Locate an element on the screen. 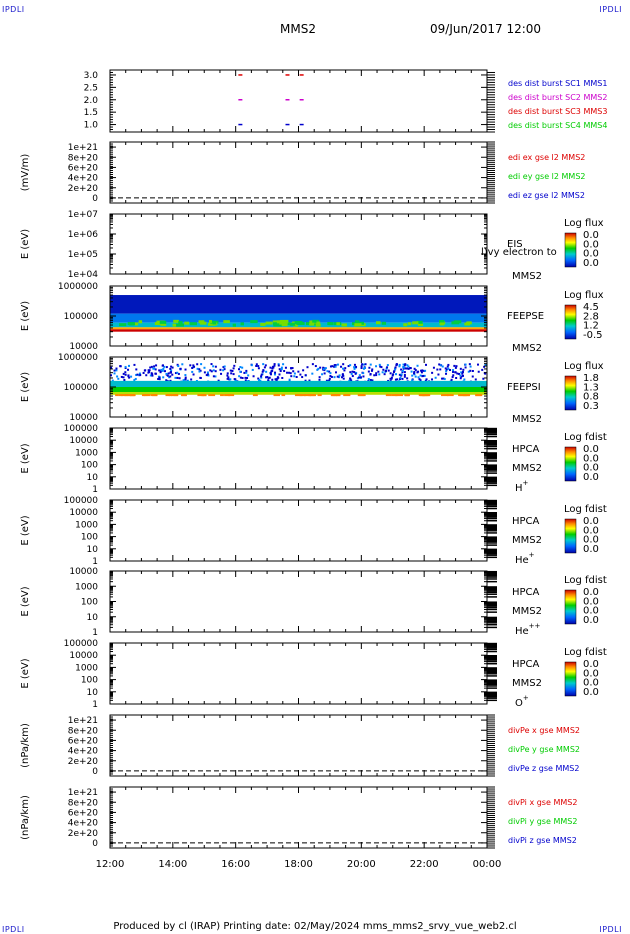 Image resolution: width=630 pixels, height=934 pixels. colorbar-title: Log fdist is located at coordinates (585, 652).